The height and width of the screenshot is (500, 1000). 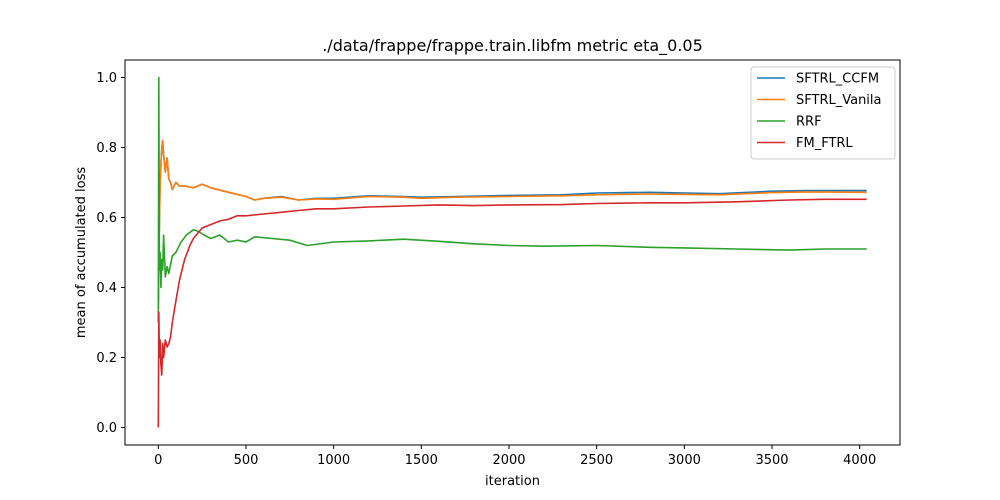 I want to click on y-tick-label: 1.0, so click(x=106, y=78).